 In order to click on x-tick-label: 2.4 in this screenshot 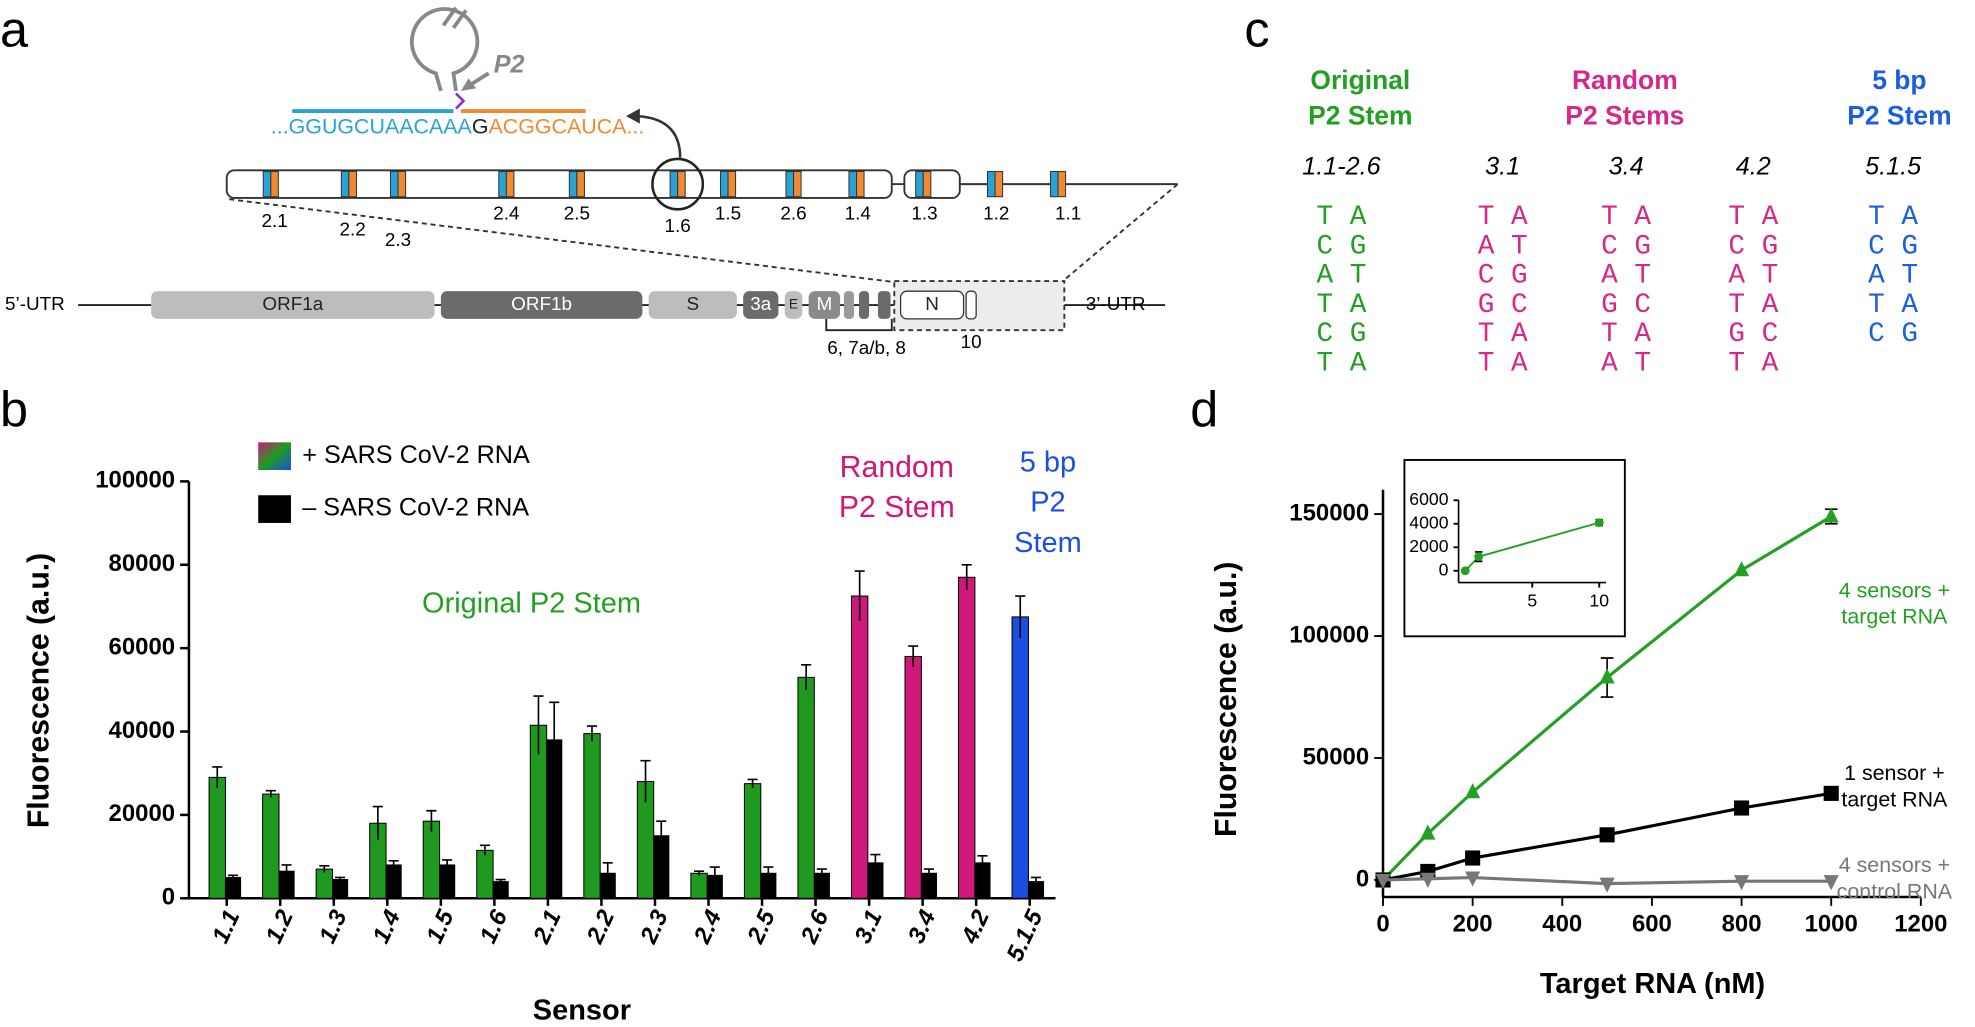, I will do `click(707, 927)`.